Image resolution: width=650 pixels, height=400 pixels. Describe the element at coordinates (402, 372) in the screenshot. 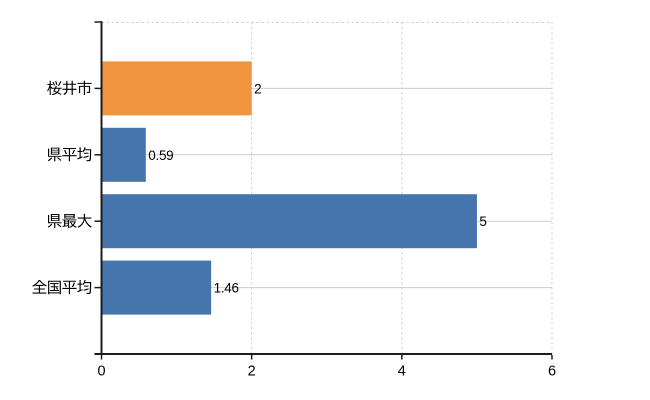

I see `x-tick-label: 4` at that location.